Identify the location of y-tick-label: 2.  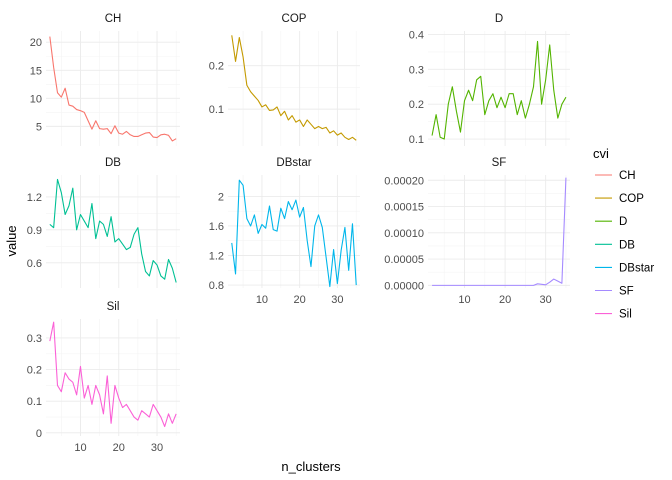
(221, 197).